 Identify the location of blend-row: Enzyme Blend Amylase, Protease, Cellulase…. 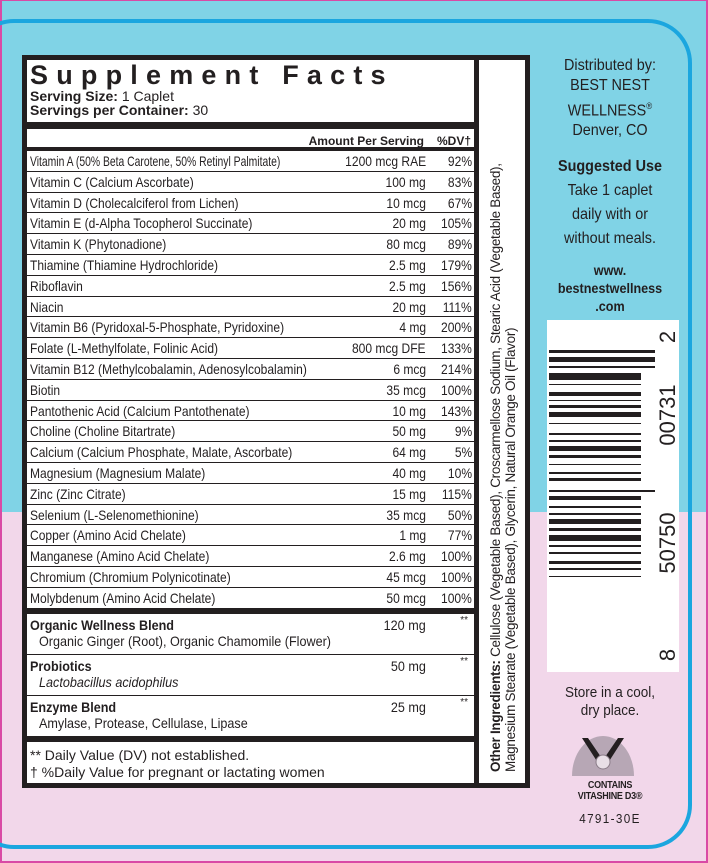
(250, 716).